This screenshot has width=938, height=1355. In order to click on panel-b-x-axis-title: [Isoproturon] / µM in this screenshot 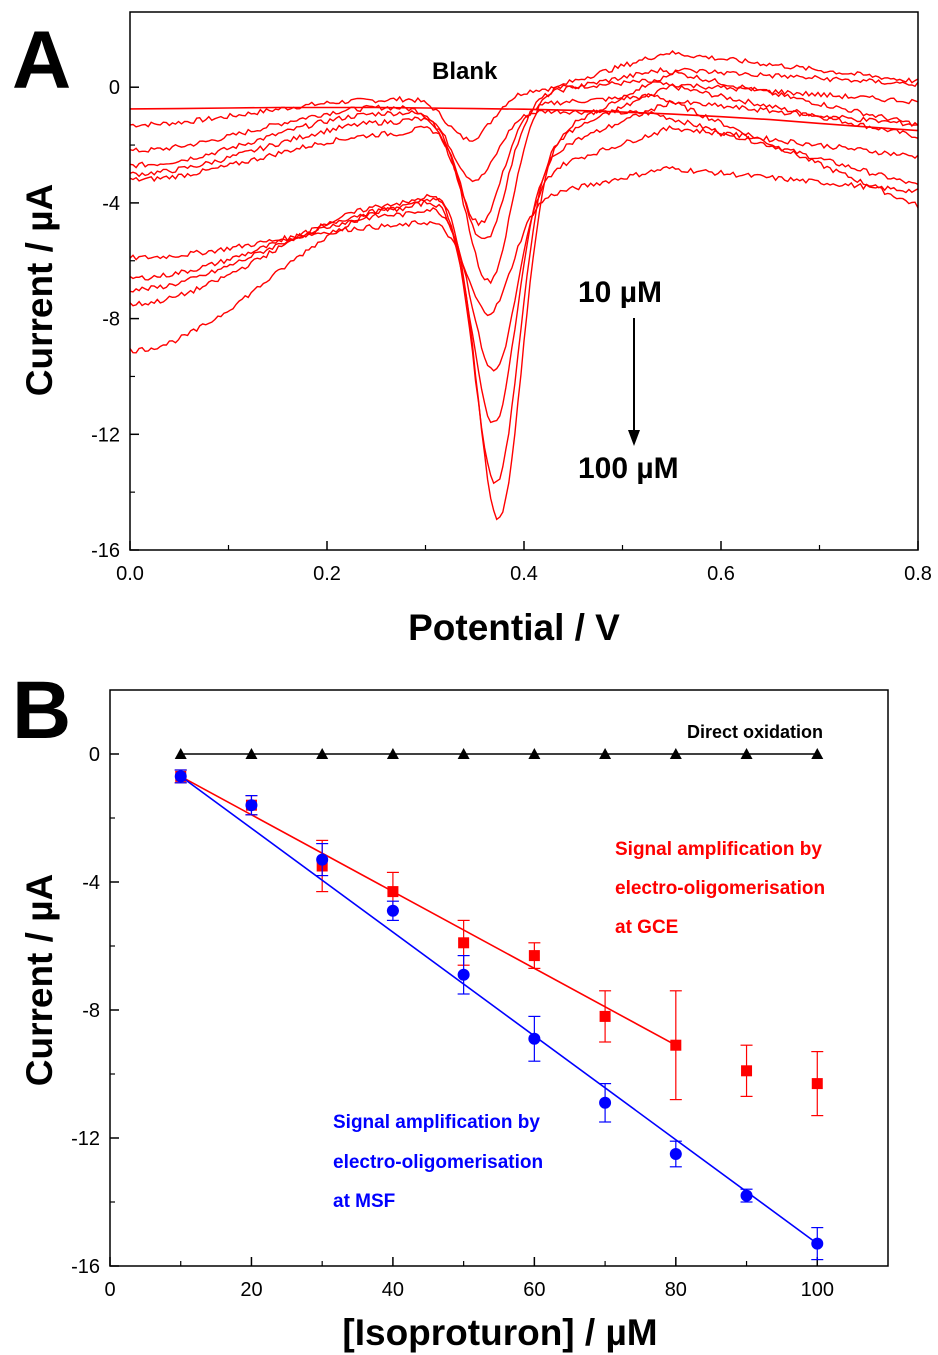, I will do `click(499, 1332)`.